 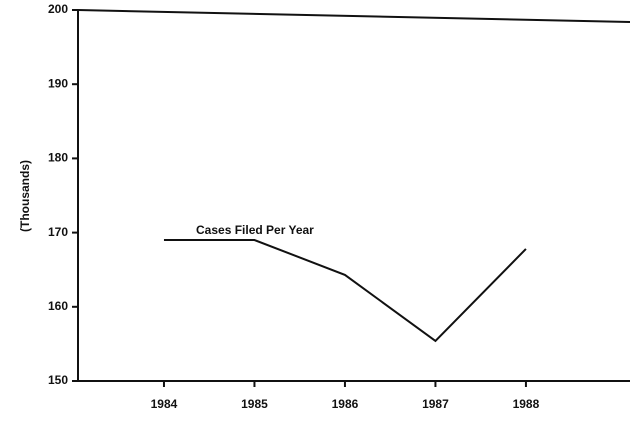 What do you see at coordinates (526, 404) in the screenshot?
I see `x-tick-label: 1988` at bounding box center [526, 404].